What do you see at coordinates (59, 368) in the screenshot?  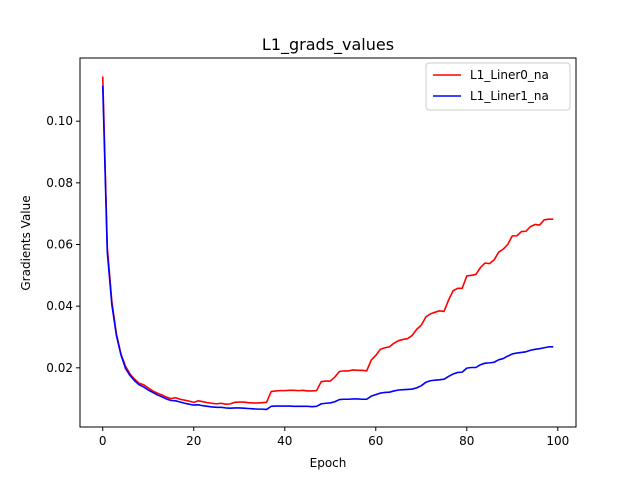 I see `y-tick-label: 0.02` at bounding box center [59, 368].